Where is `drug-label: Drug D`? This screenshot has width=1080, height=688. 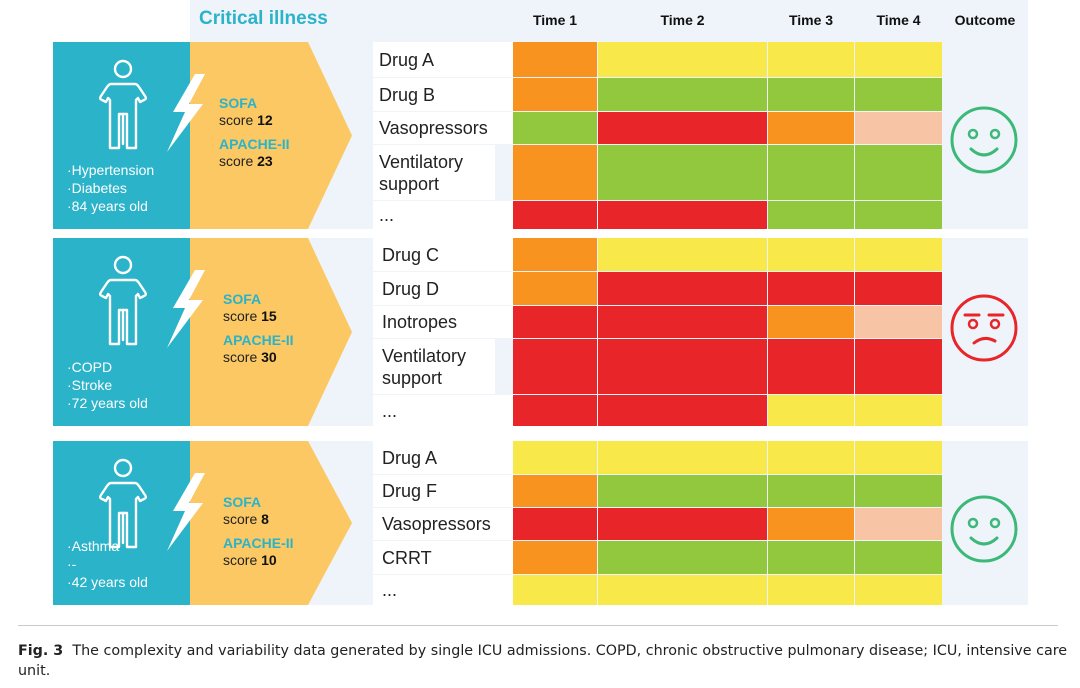
drug-label: Drug D is located at coordinates (443, 288).